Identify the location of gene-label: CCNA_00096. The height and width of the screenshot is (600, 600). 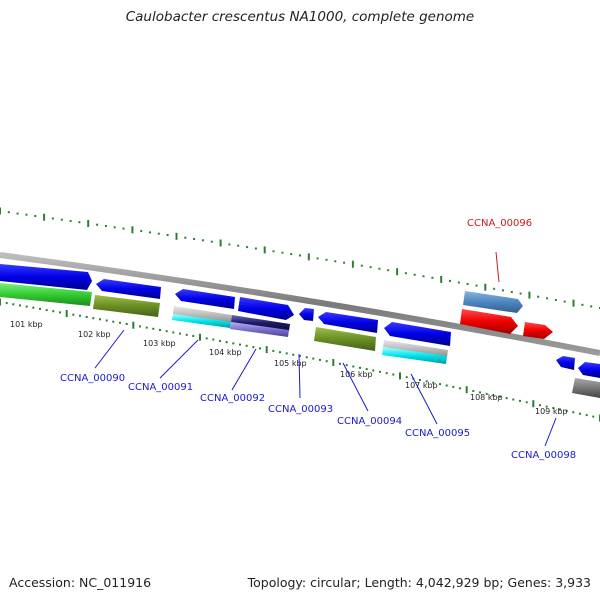
(499, 223).